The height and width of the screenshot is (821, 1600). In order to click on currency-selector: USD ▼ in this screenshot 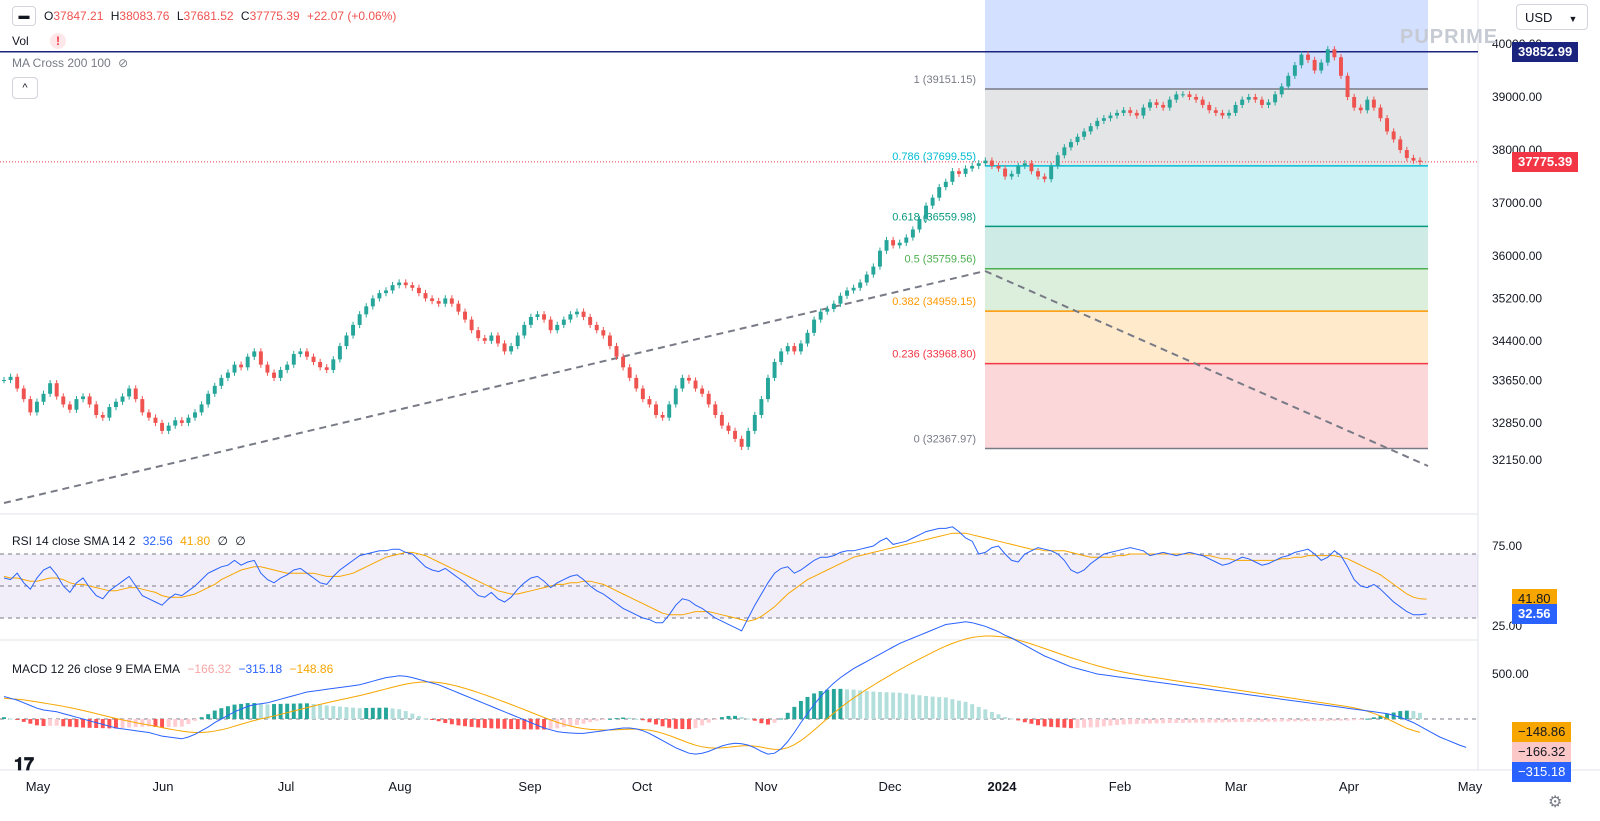, I will do `click(1552, 17)`.